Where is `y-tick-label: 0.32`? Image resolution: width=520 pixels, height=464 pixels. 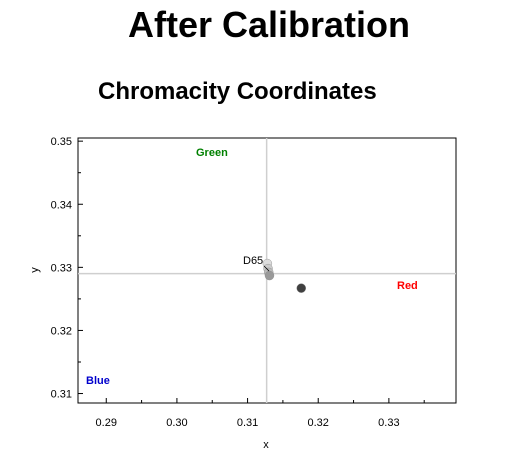
y-tick-label: 0.32 is located at coordinates (61, 331).